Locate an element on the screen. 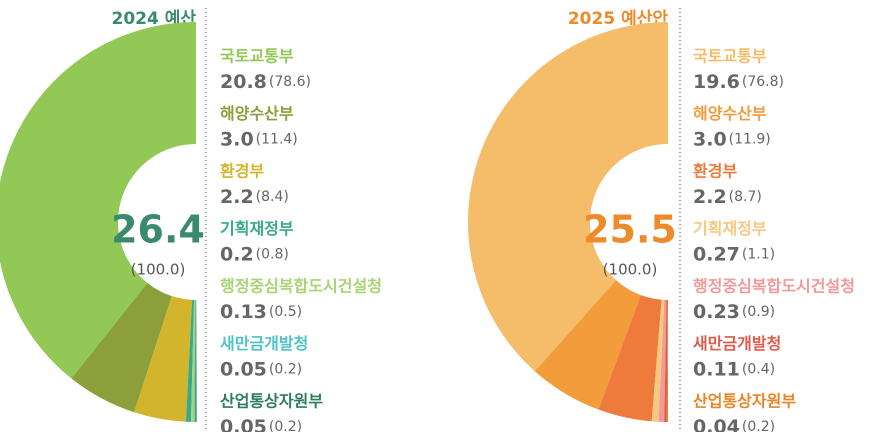 Image resolution: width=882 pixels, height=432 pixels. legend-value: 0.13 (0.5) is located at coordinates (261, 312).